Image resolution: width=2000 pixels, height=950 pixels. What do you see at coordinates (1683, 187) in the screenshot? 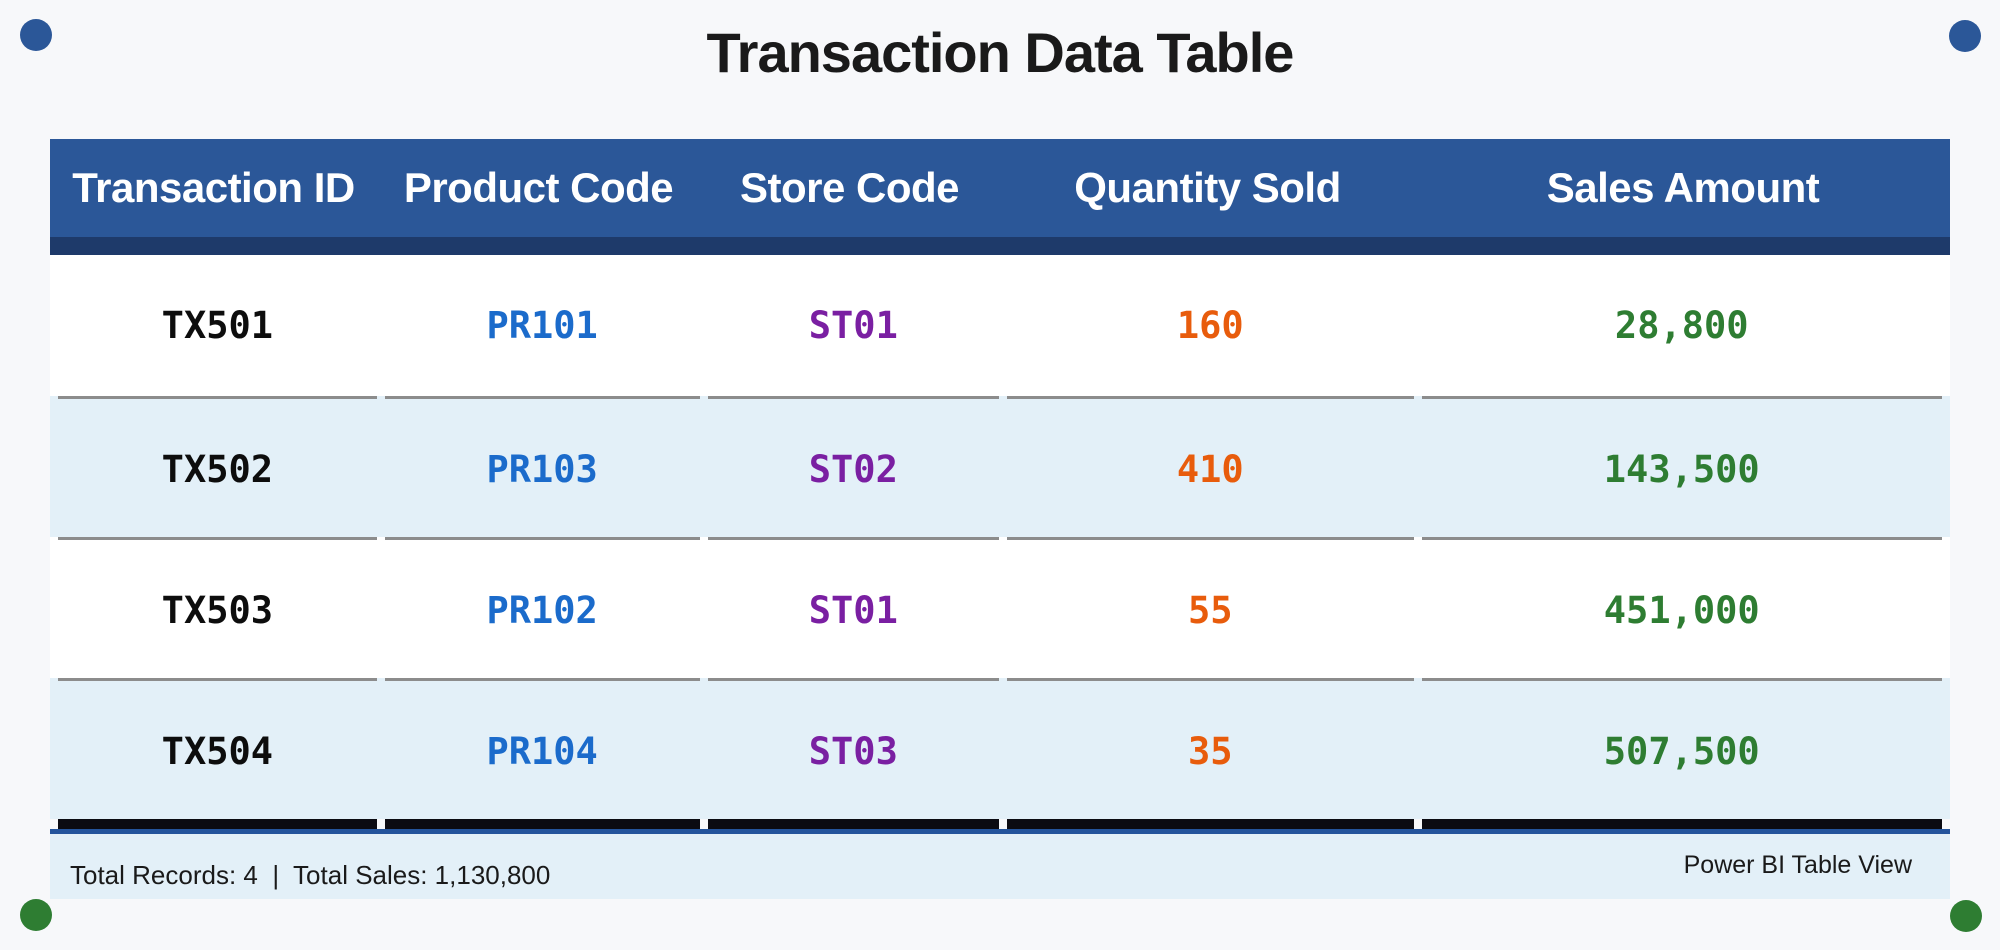
I see `column-header-sales-amount: Sales Amount` at bounding box center [1683, 187].